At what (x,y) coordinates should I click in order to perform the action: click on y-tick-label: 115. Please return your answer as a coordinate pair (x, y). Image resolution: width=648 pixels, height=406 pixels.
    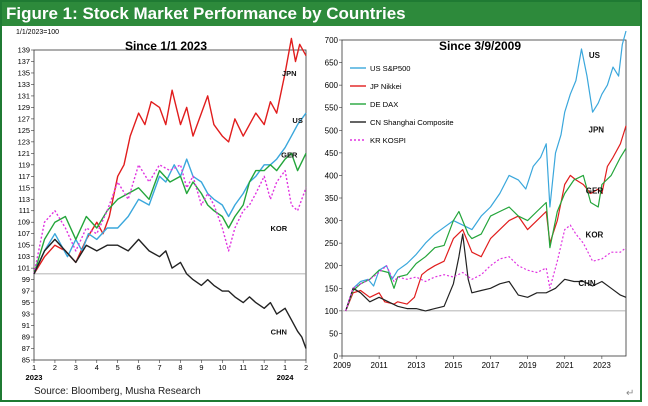
    Looking at the image, I should click on (24, 187).